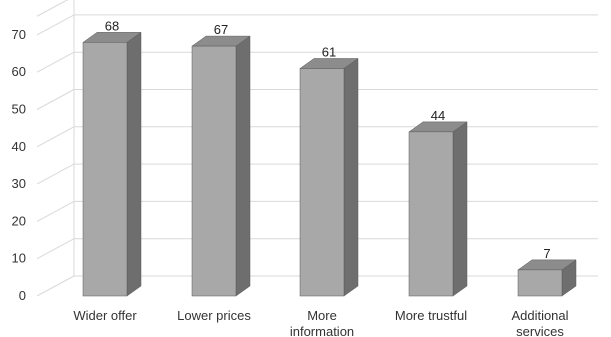 The width and height of the screenshot is (611, 337). Describe the element at coordinates (438, 115) in the screenshot. I see `data-label: 44` at that location.